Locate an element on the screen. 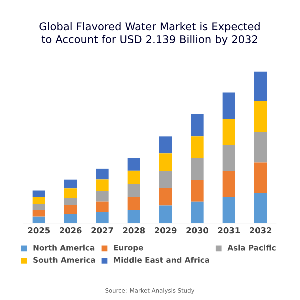 This screenshot has height=300, width=300. x-tick-label: 2031 is located at coordinates (229, 230).